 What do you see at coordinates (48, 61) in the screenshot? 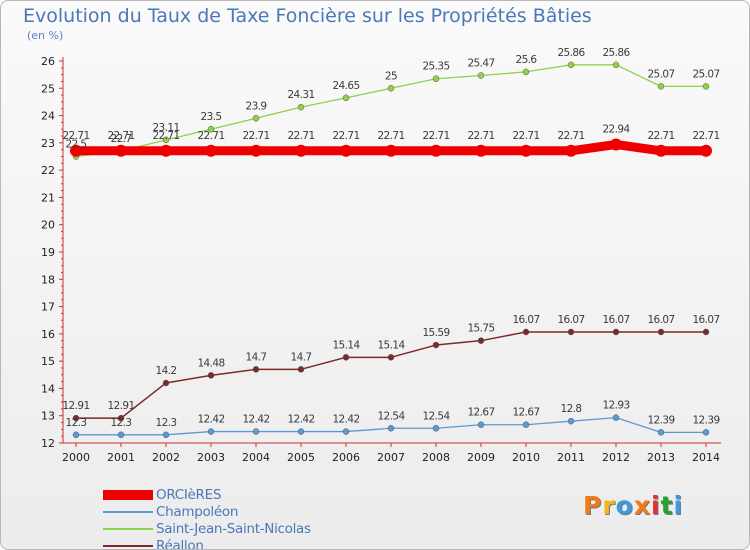
I see `y-tick-label: 26` at bounding box center [48, 61].